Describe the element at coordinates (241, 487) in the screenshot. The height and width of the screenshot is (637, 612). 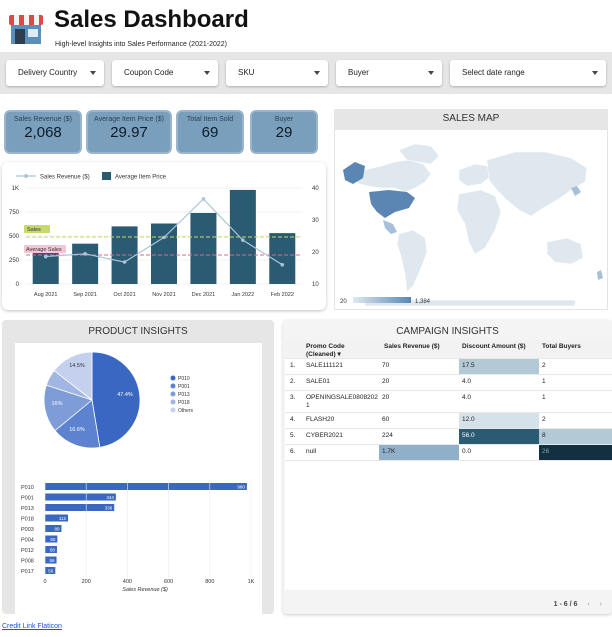
I see `bar-value-label: 980` at that location.